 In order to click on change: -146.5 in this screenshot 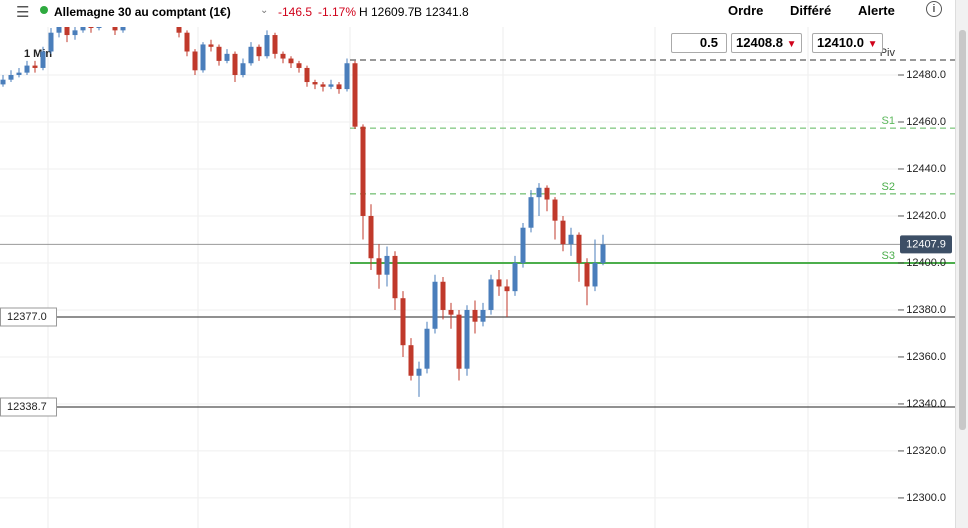, I will do `click(295, 12)`.